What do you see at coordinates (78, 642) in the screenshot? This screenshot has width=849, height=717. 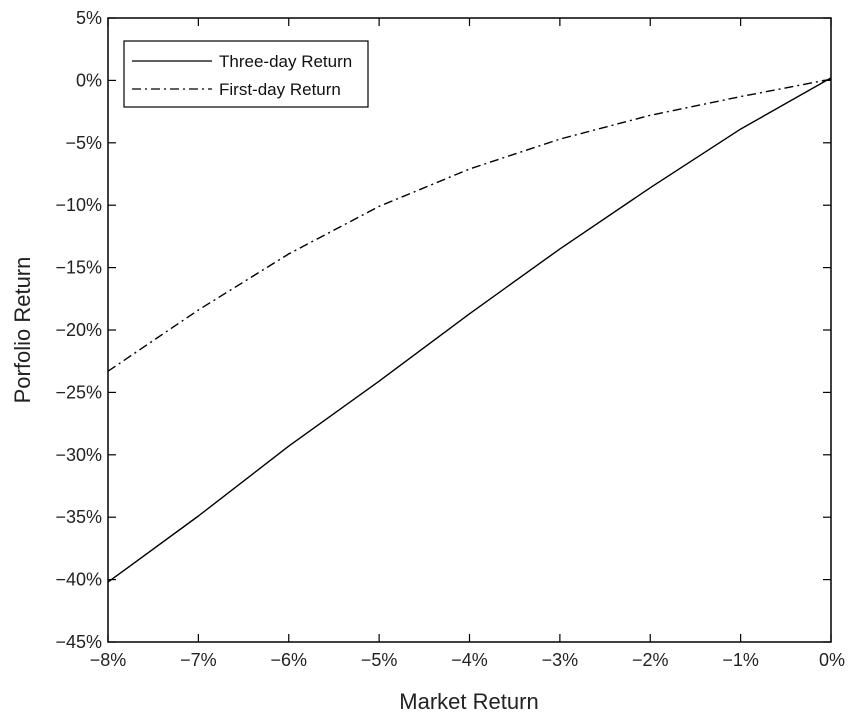 I see `y-tick-label: −45%` at bounding box center [78, 642].